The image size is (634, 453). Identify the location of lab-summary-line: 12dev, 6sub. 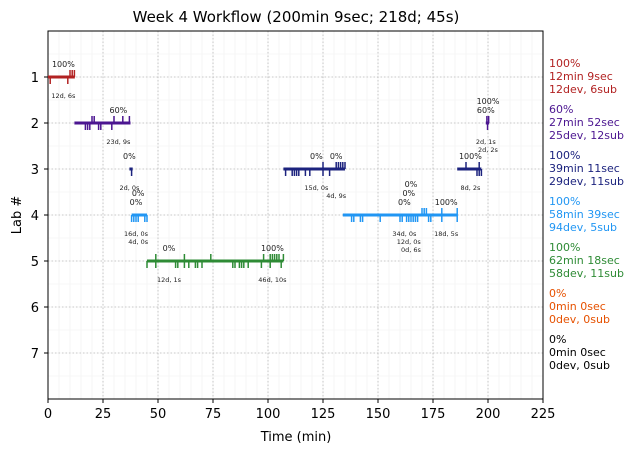
(583, 89).